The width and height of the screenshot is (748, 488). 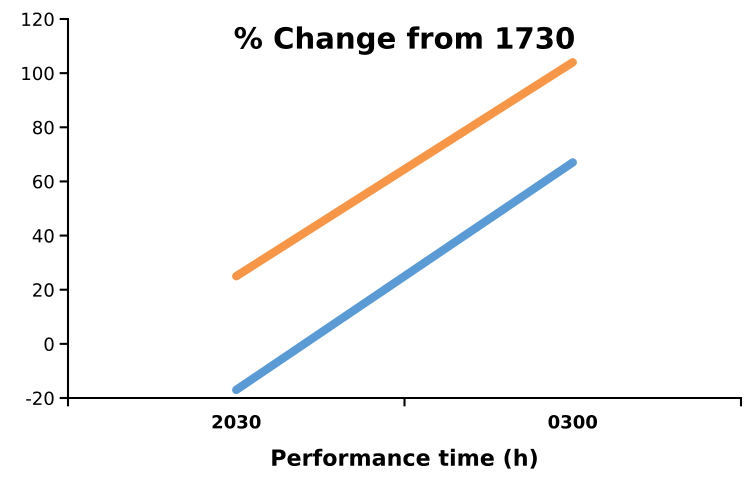 I want to click on y-tick-label: -20, so click(x=40, y=398).